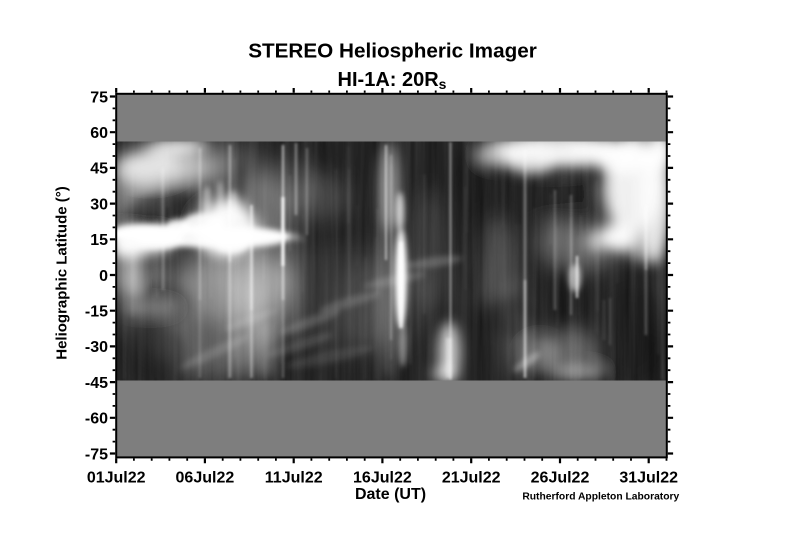 This screenshot has width=785, height=538. What do you see at coordinates (392, 80) in the screenshot?
I see `svg-text: HI-1A: 20Rs` at bounding box center [392, 80].